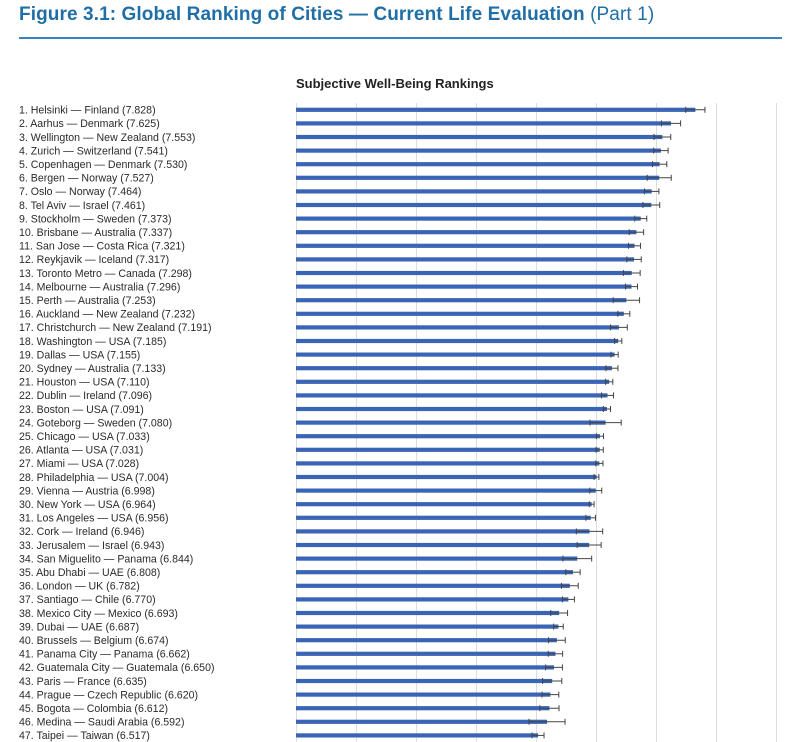 This screenshot has width=809, height=742. Describe the element at coordinates (81, 532) in the screenshot. I see `category-label: 32. Cork — Ireland (6.946)` at that location.